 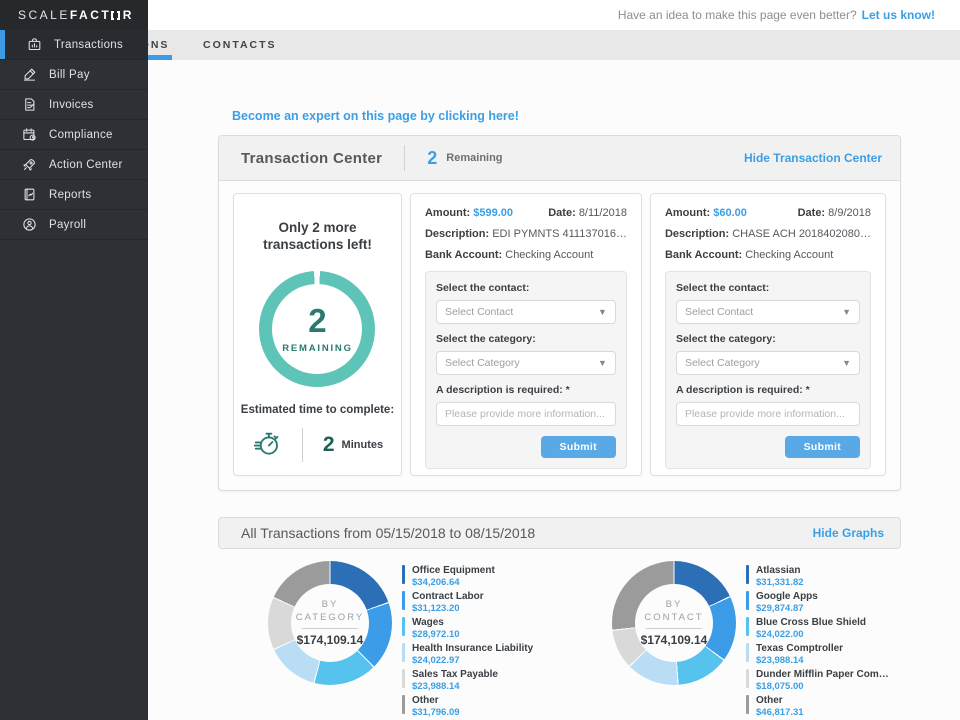 I want to click on hide-graphs-link: Hide Graphs, so click(x=848, y=533).